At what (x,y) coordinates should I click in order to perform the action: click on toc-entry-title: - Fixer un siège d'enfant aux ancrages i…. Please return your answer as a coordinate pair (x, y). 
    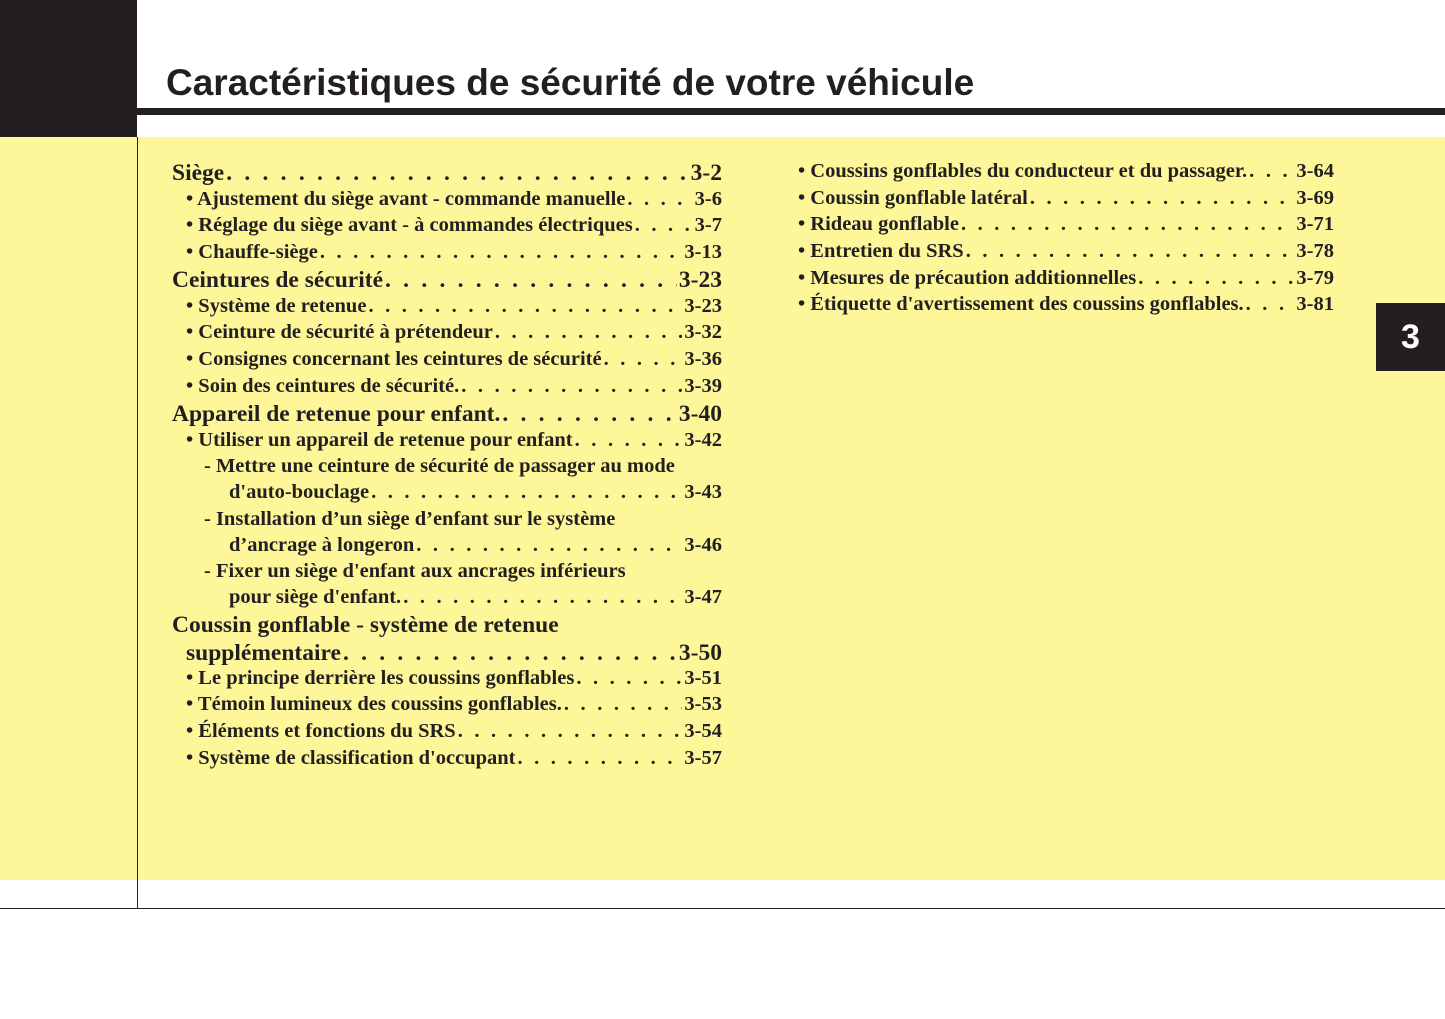
    Looking at the image, I should click on (415, 571).